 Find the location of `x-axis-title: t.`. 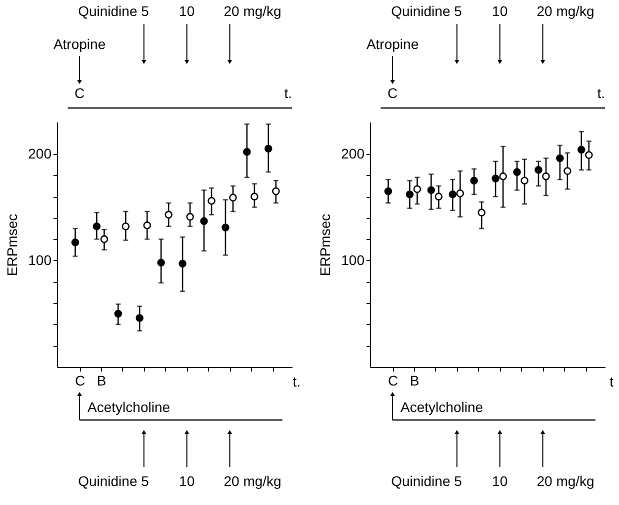

x-axis-title: t. is located at coordinates (296, 382).